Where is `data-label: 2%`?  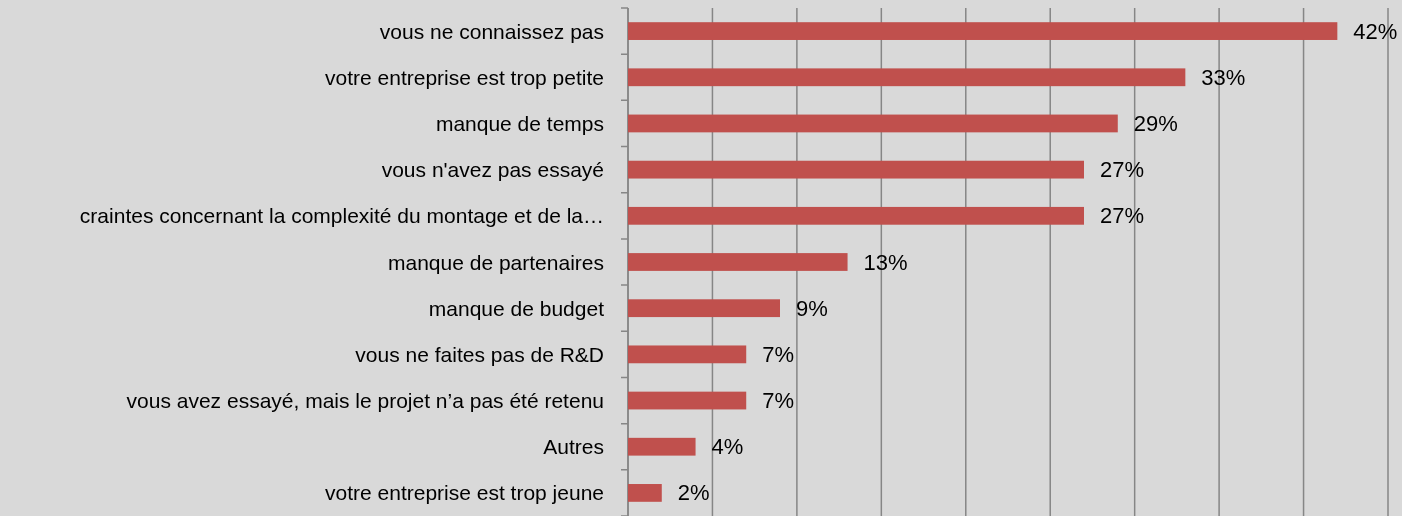 data-label: 2% is located at coordinates (693, 493).